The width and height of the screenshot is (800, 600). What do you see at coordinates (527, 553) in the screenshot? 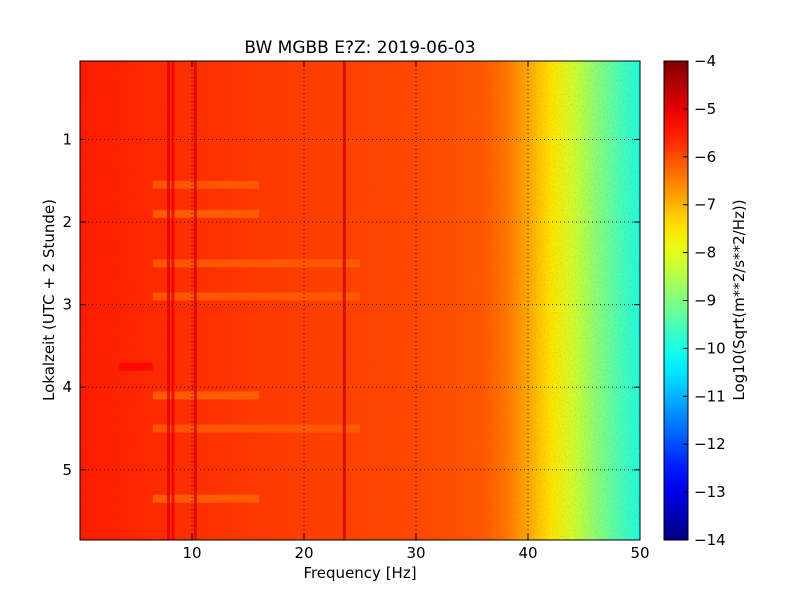
I see `x-tick-label: 40` at bounding box center [527, 553].